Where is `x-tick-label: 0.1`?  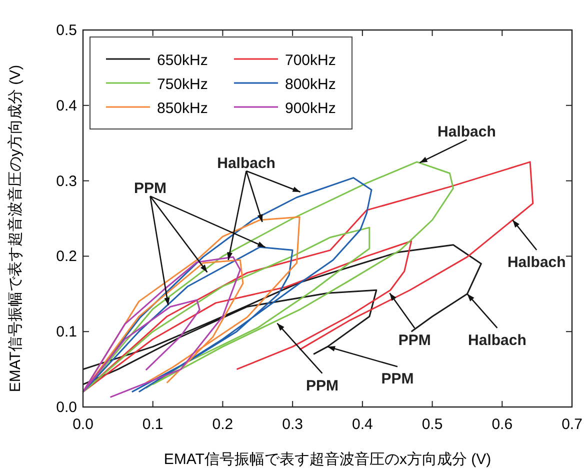 x-tick-label: 0.1 is located at coordinates (153, 424).